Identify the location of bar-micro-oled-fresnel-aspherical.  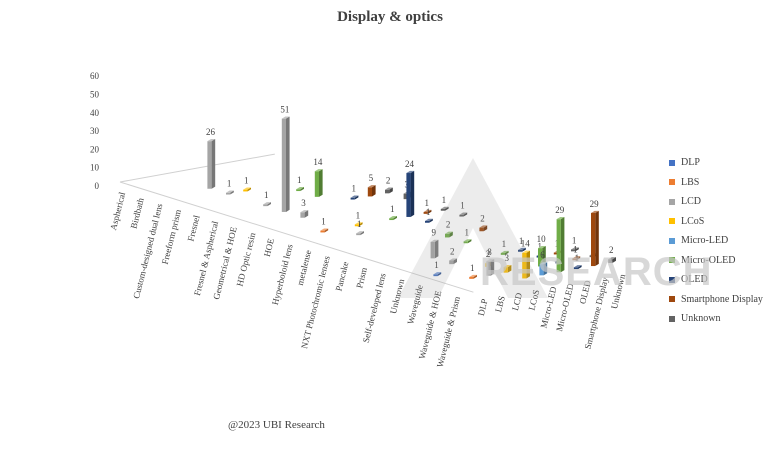
(316, 184).